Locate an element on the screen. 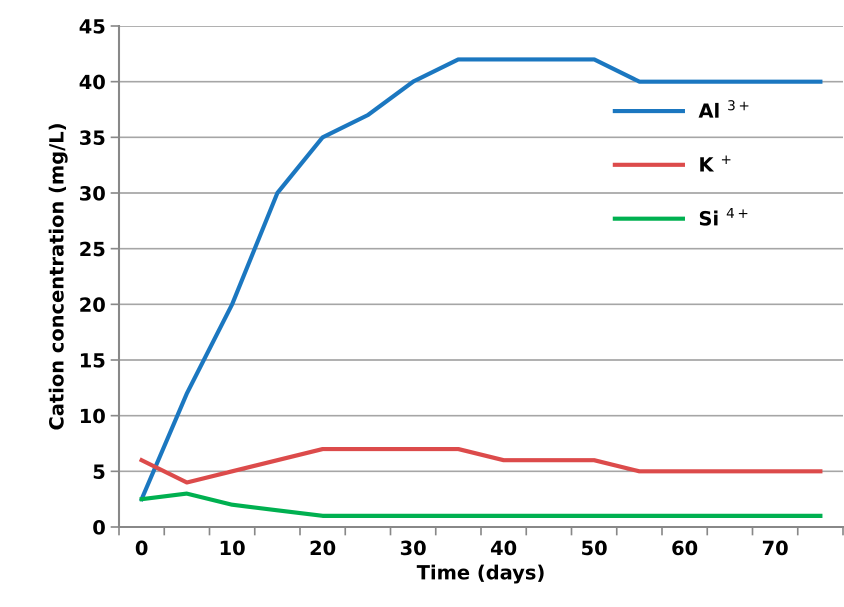  y-tick-label: 20 is located at coordinates (92, 304).